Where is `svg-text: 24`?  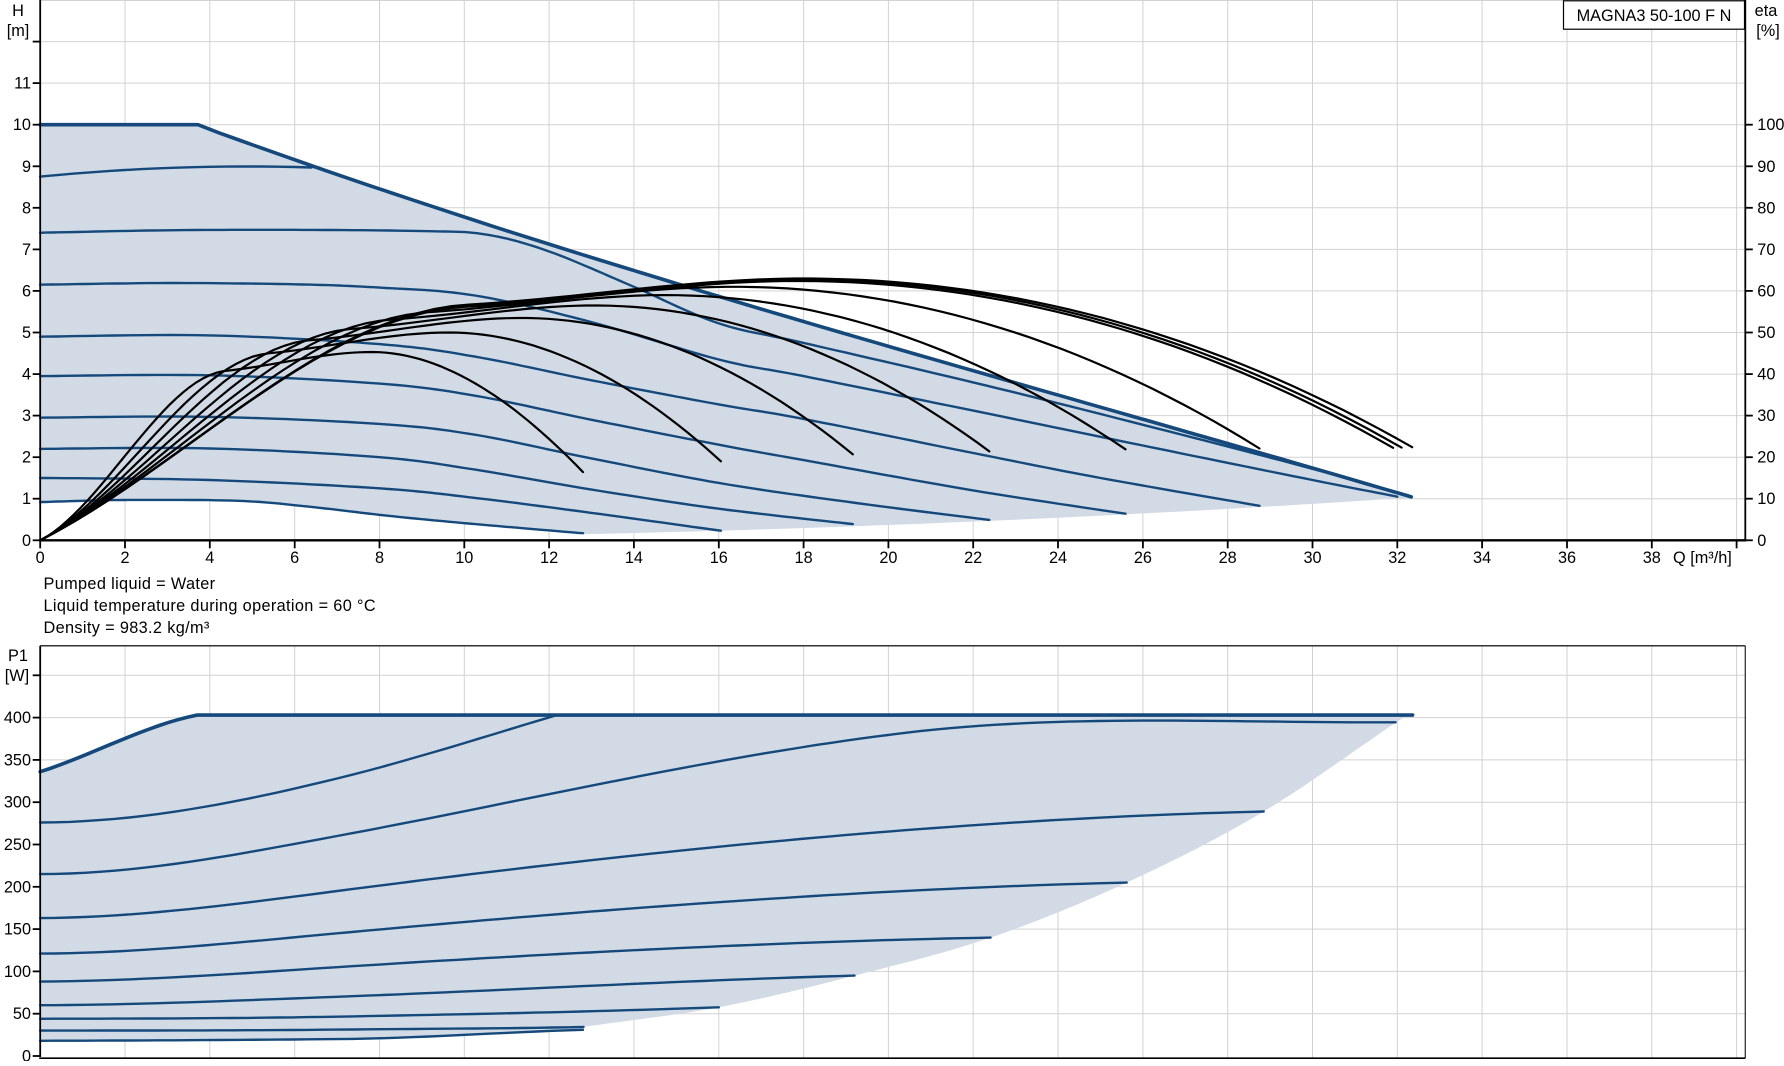 svg-text: 24 is located at coordinates (1058, 558).